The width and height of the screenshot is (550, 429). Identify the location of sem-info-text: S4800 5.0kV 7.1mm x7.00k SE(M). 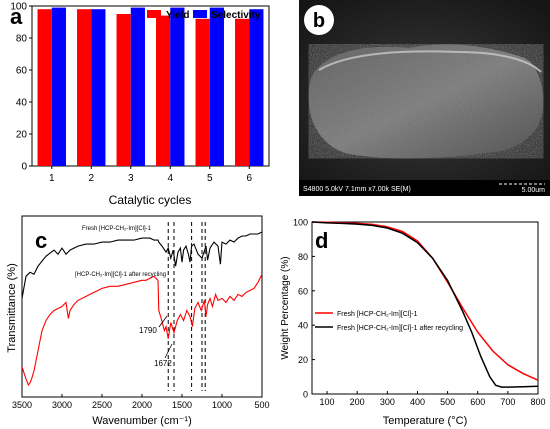
(357, 189).